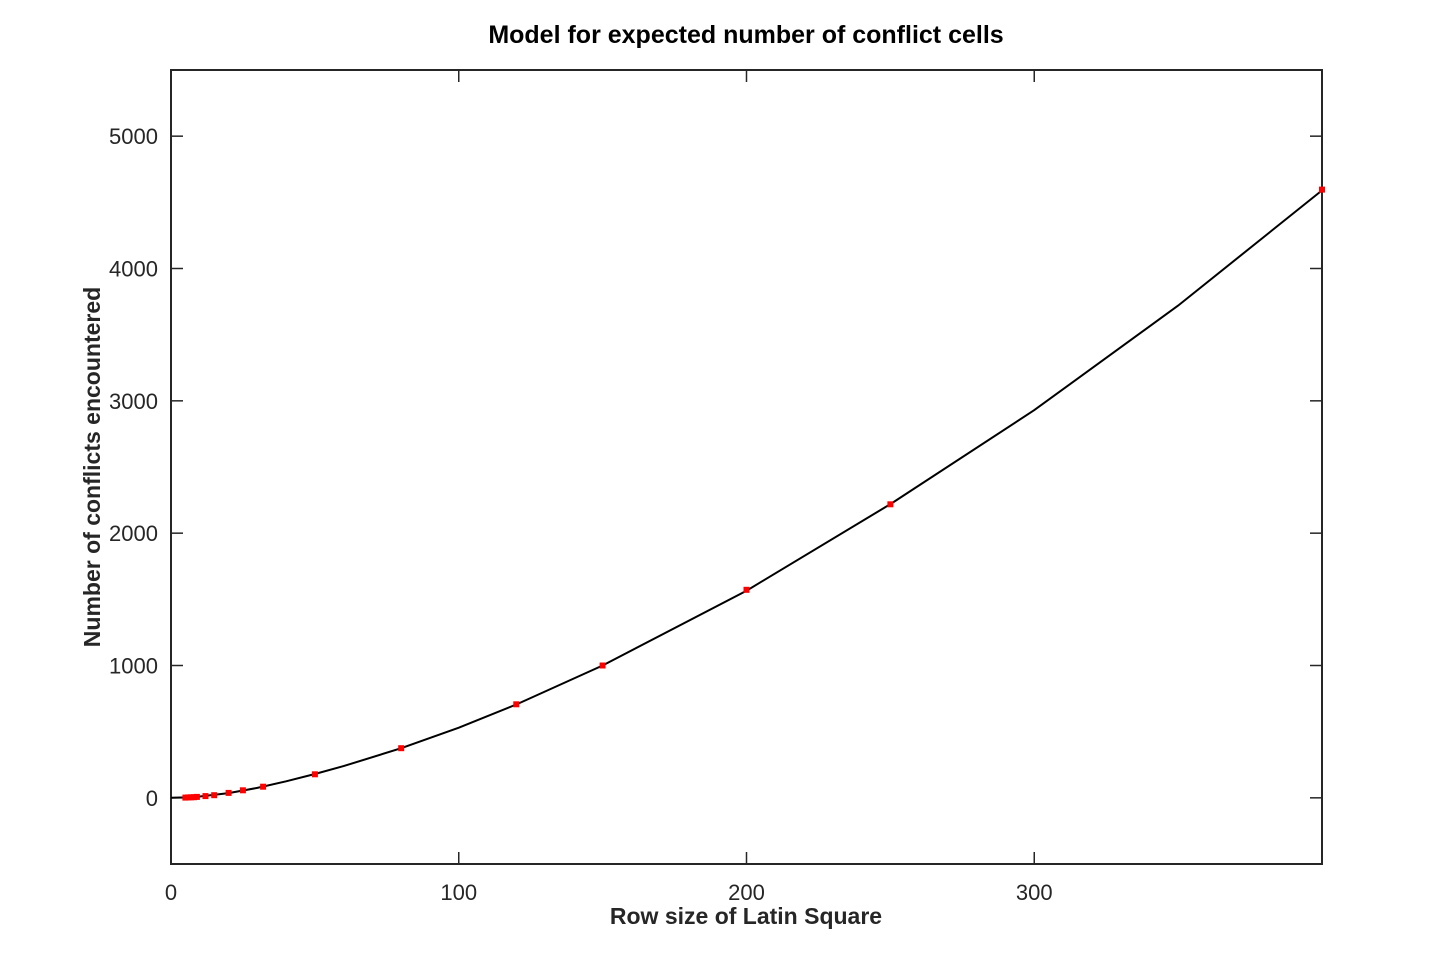  I want to click on y-tick-label: 3000, so click(133, 401).